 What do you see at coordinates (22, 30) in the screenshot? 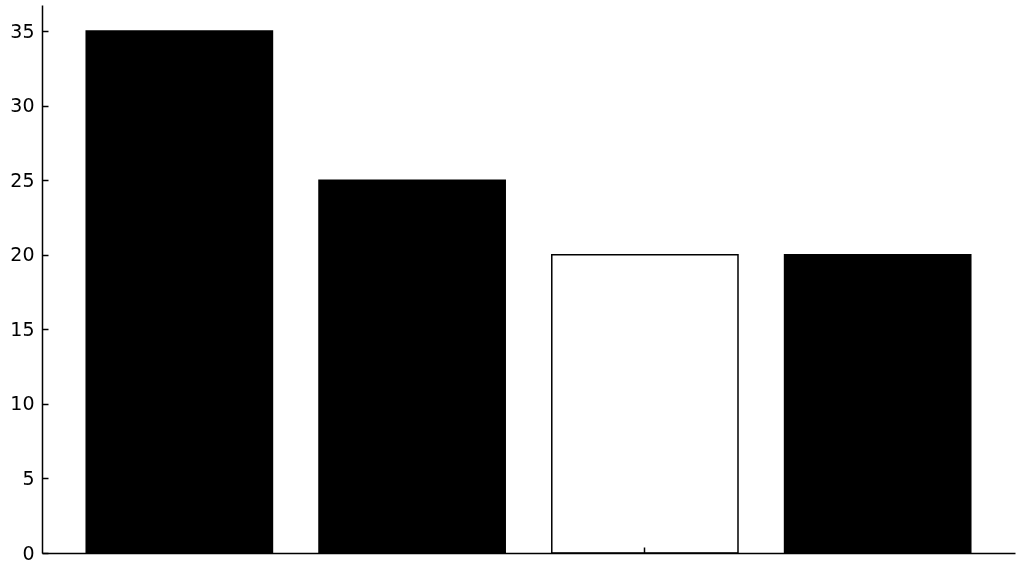
I see `y-tick-label: 35` at bounding box center [22, 30].